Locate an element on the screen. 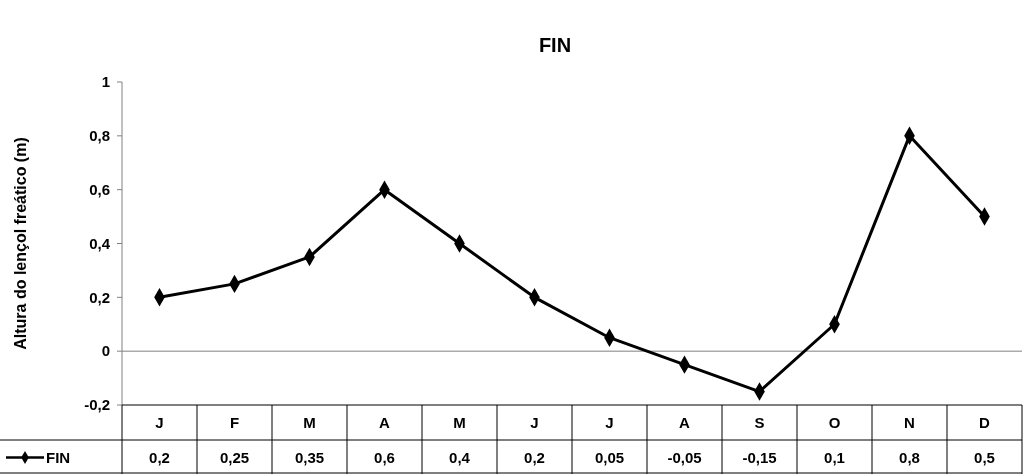 Image resolution: width=1026 pixels, height=474 pixels. legend-label: FIN is located at coordinates (58, 457).